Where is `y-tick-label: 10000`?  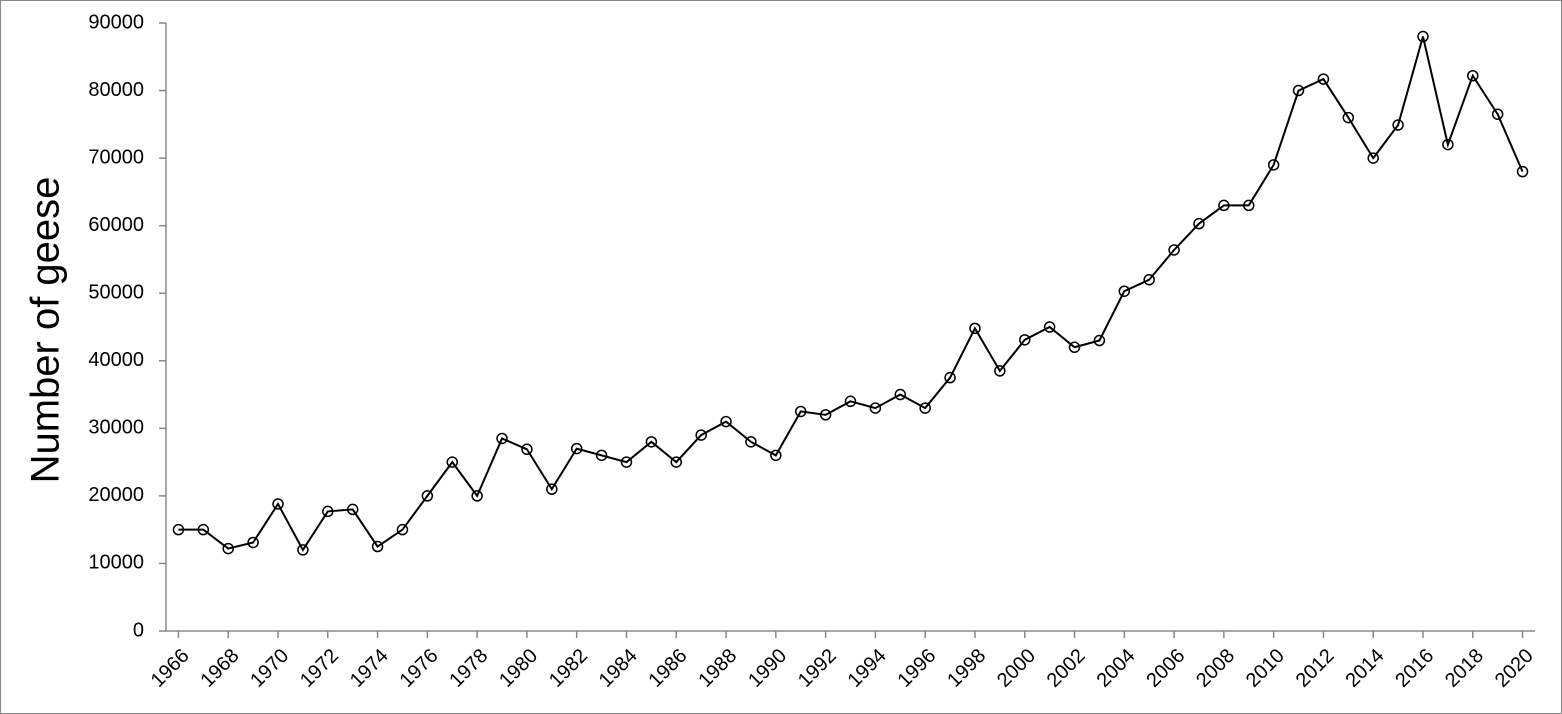 y-tick-label: 10000 is located at coordinates (116, 563).